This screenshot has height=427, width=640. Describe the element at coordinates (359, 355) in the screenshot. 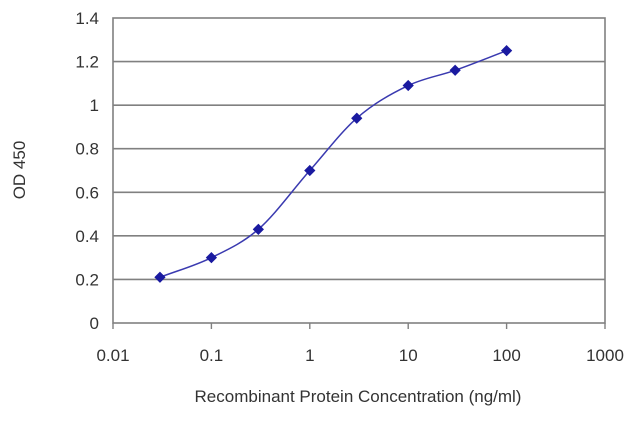

I see `x-tick-labels: 0.01 0.1 1 10 100 1000` at that location.